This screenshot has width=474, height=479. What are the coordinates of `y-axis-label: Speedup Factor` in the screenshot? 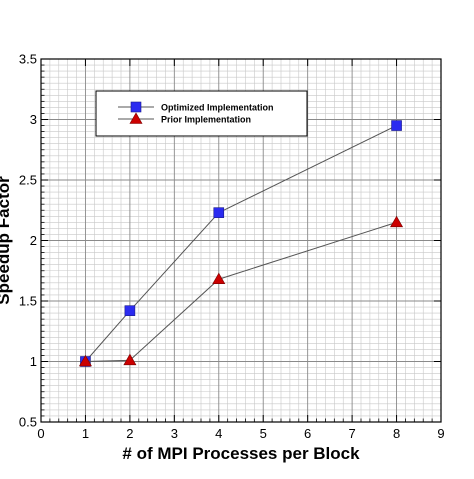 It's located at (6, 240).